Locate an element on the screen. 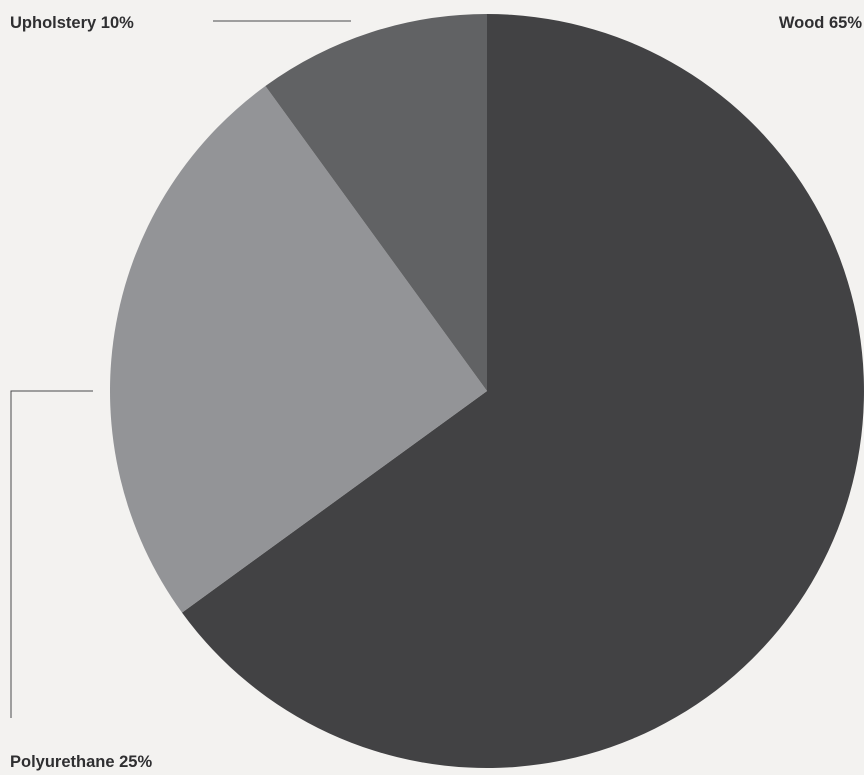  slice-label-wood: Wood 65% is located at coordinates (820, 23).